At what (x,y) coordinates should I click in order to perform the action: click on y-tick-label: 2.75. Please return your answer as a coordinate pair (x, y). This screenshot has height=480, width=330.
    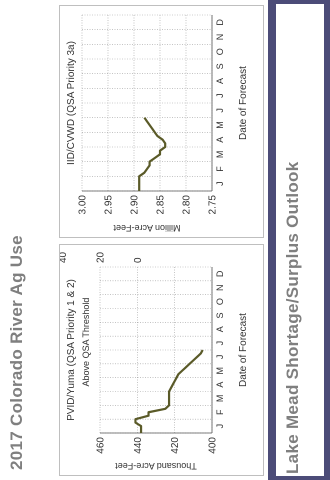
    Looking at the image, I should click on (213, 205).